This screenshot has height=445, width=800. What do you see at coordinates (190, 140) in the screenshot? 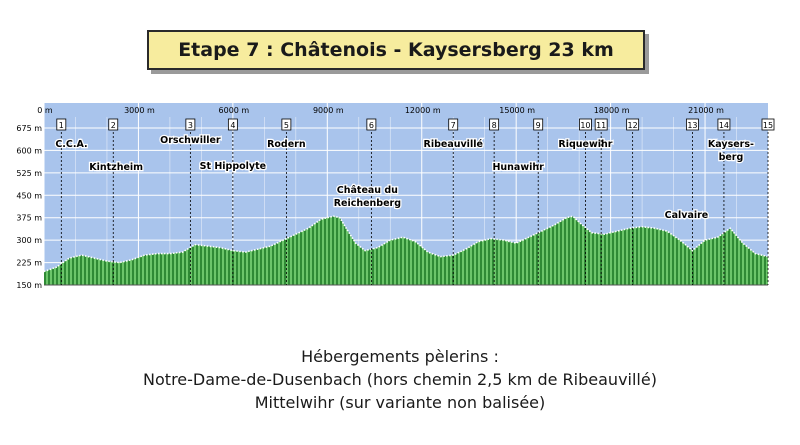
I see `waypoint-label: Orschwiller` at bounding box center [190, 140].